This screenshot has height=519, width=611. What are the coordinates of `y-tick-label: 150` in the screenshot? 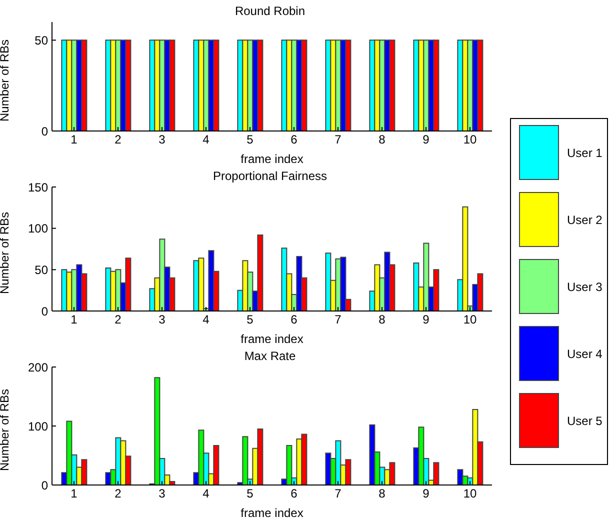 It's located at (38, 187).